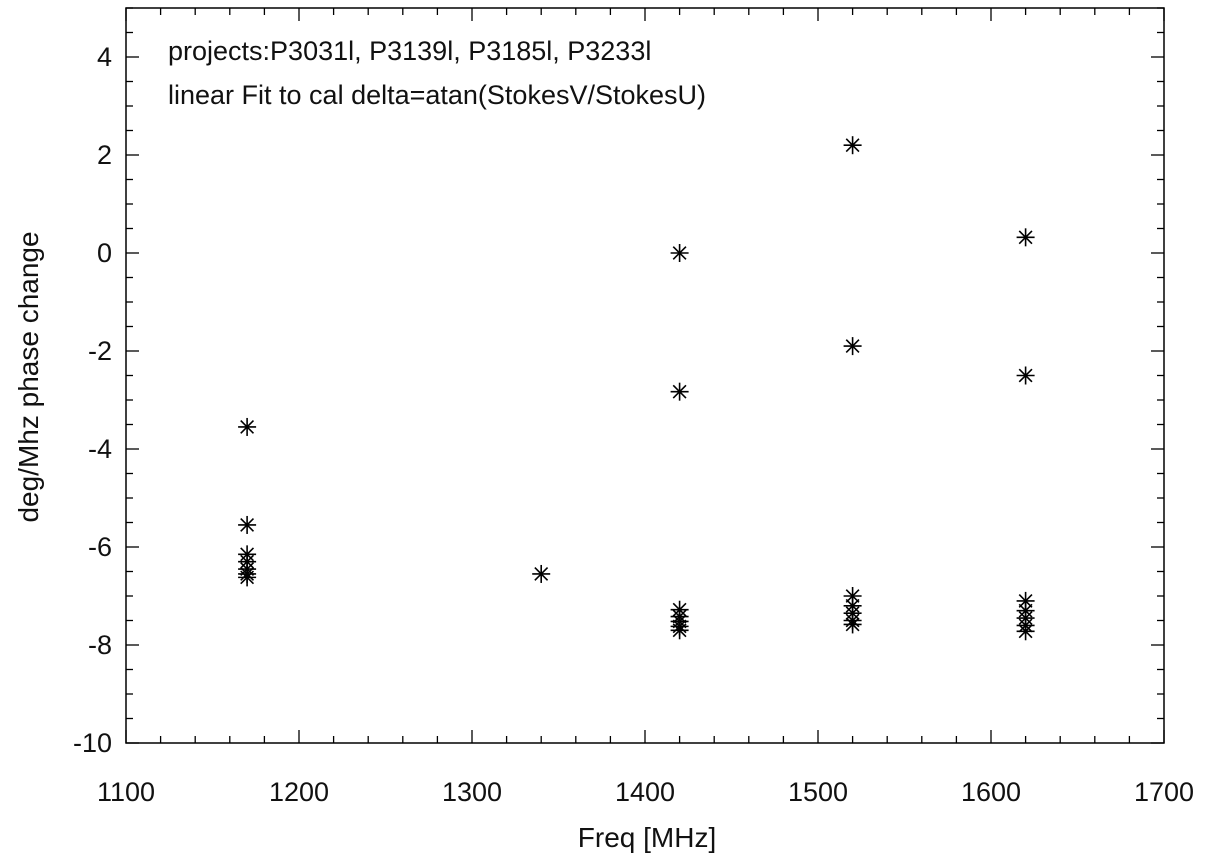  I want to click on y-tick-label: -8, so click(100, 645).